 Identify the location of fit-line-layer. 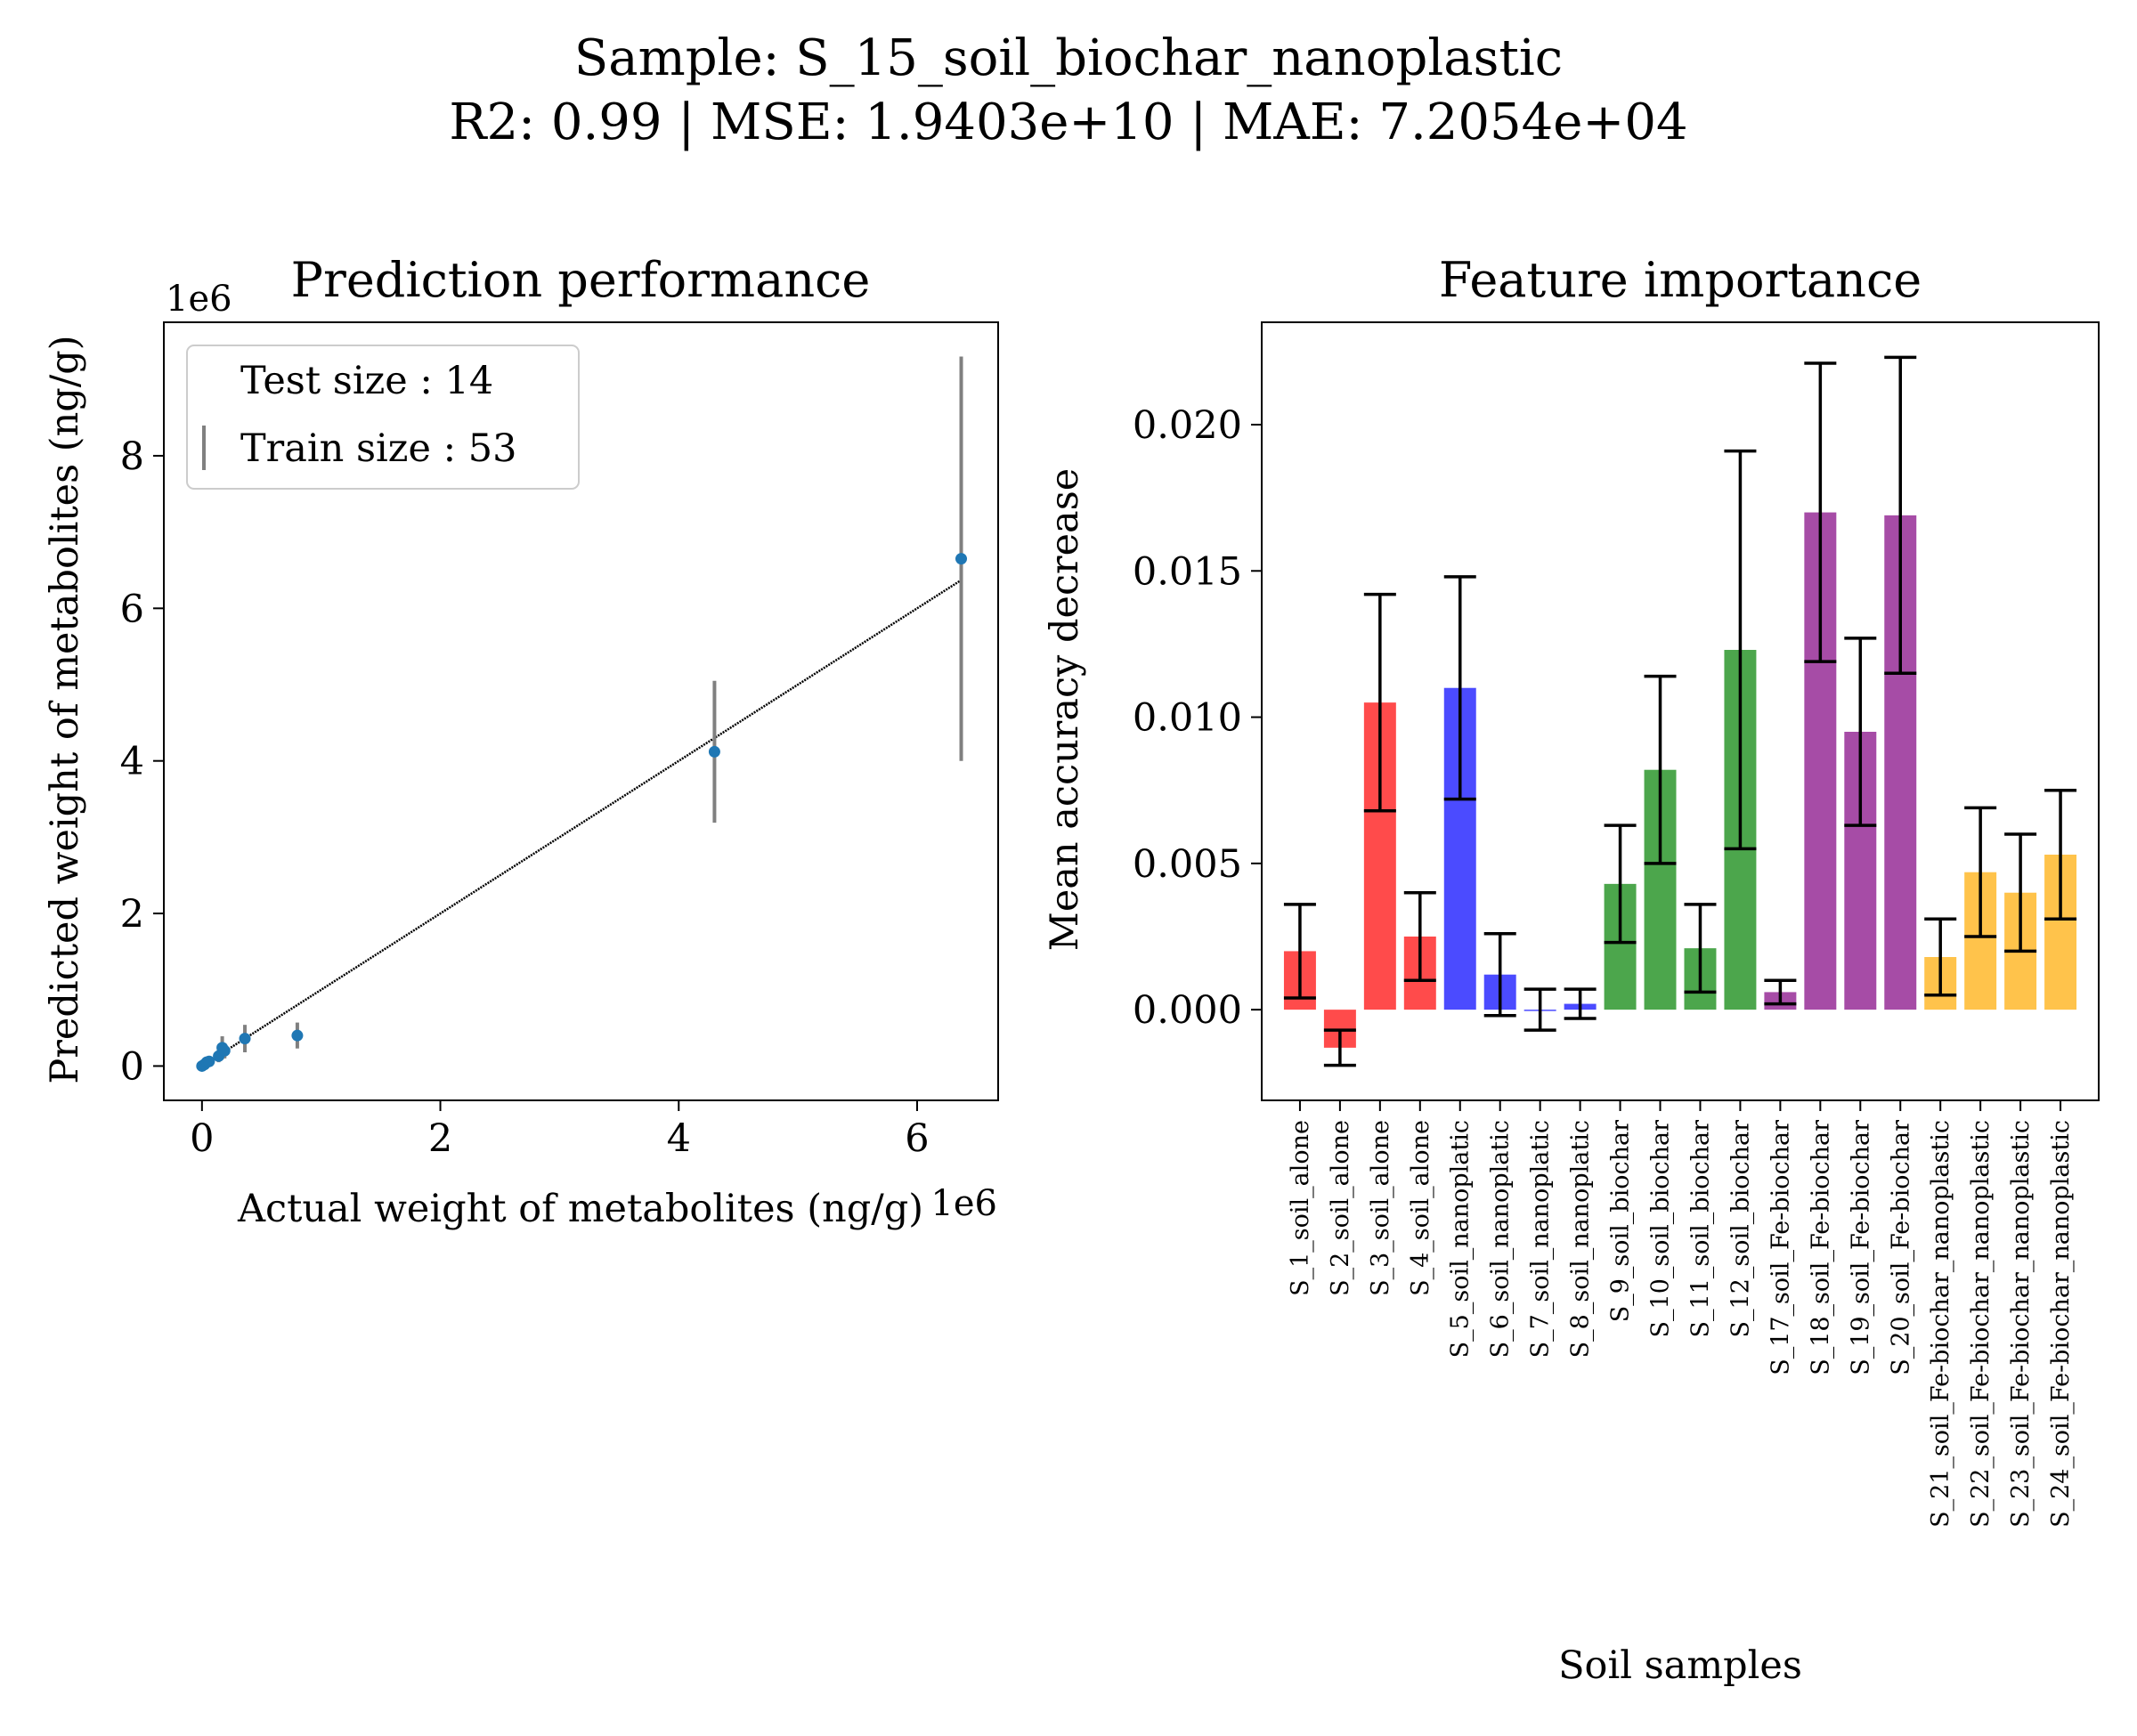
(582, 823).